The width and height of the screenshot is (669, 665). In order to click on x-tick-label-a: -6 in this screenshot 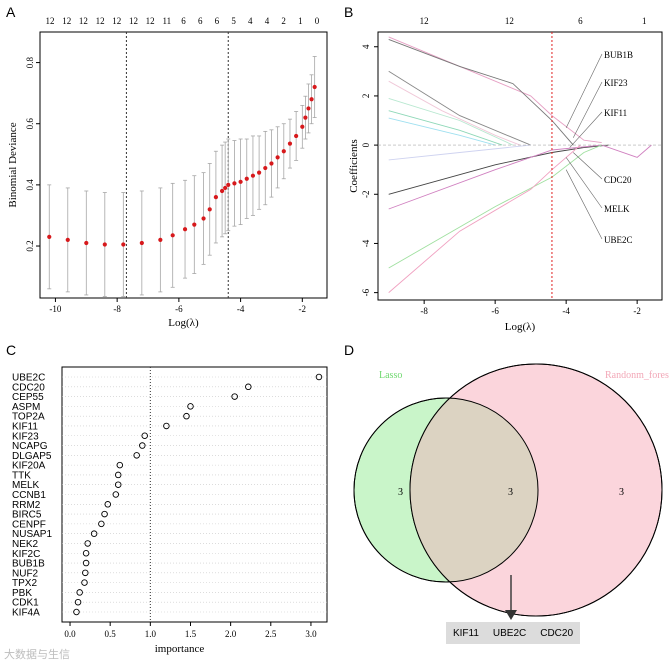, I will do `click(179, 309)`.